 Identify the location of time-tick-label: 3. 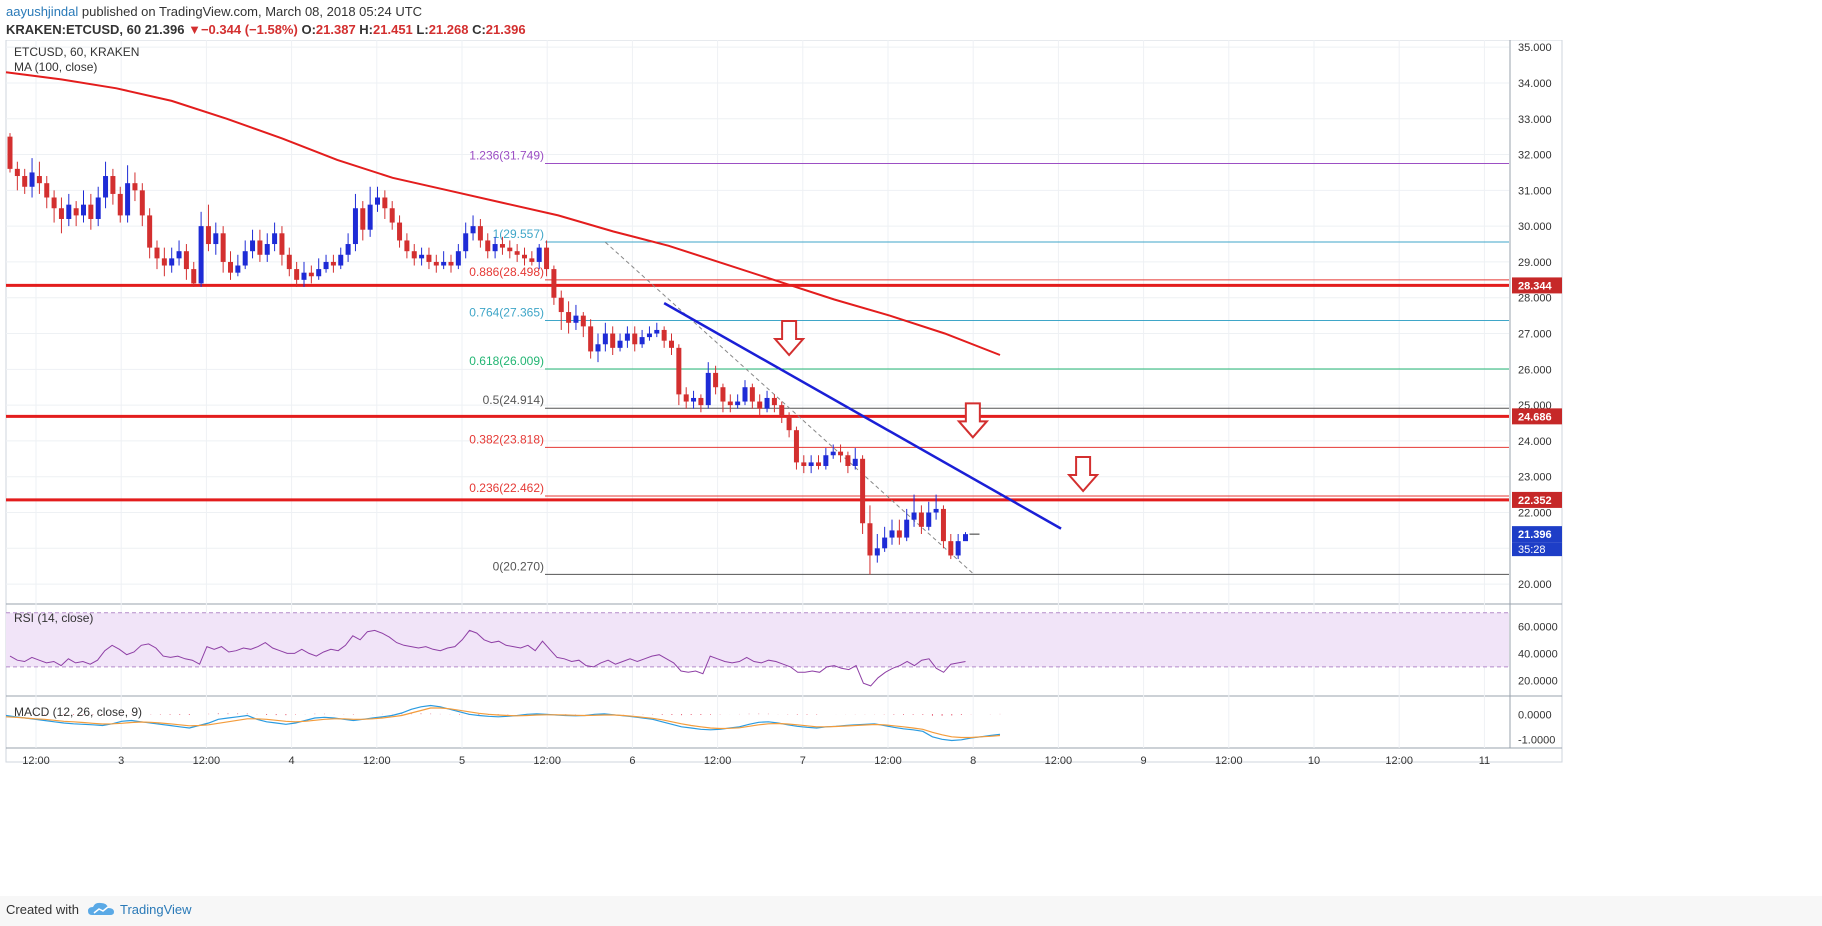
(121, 761).